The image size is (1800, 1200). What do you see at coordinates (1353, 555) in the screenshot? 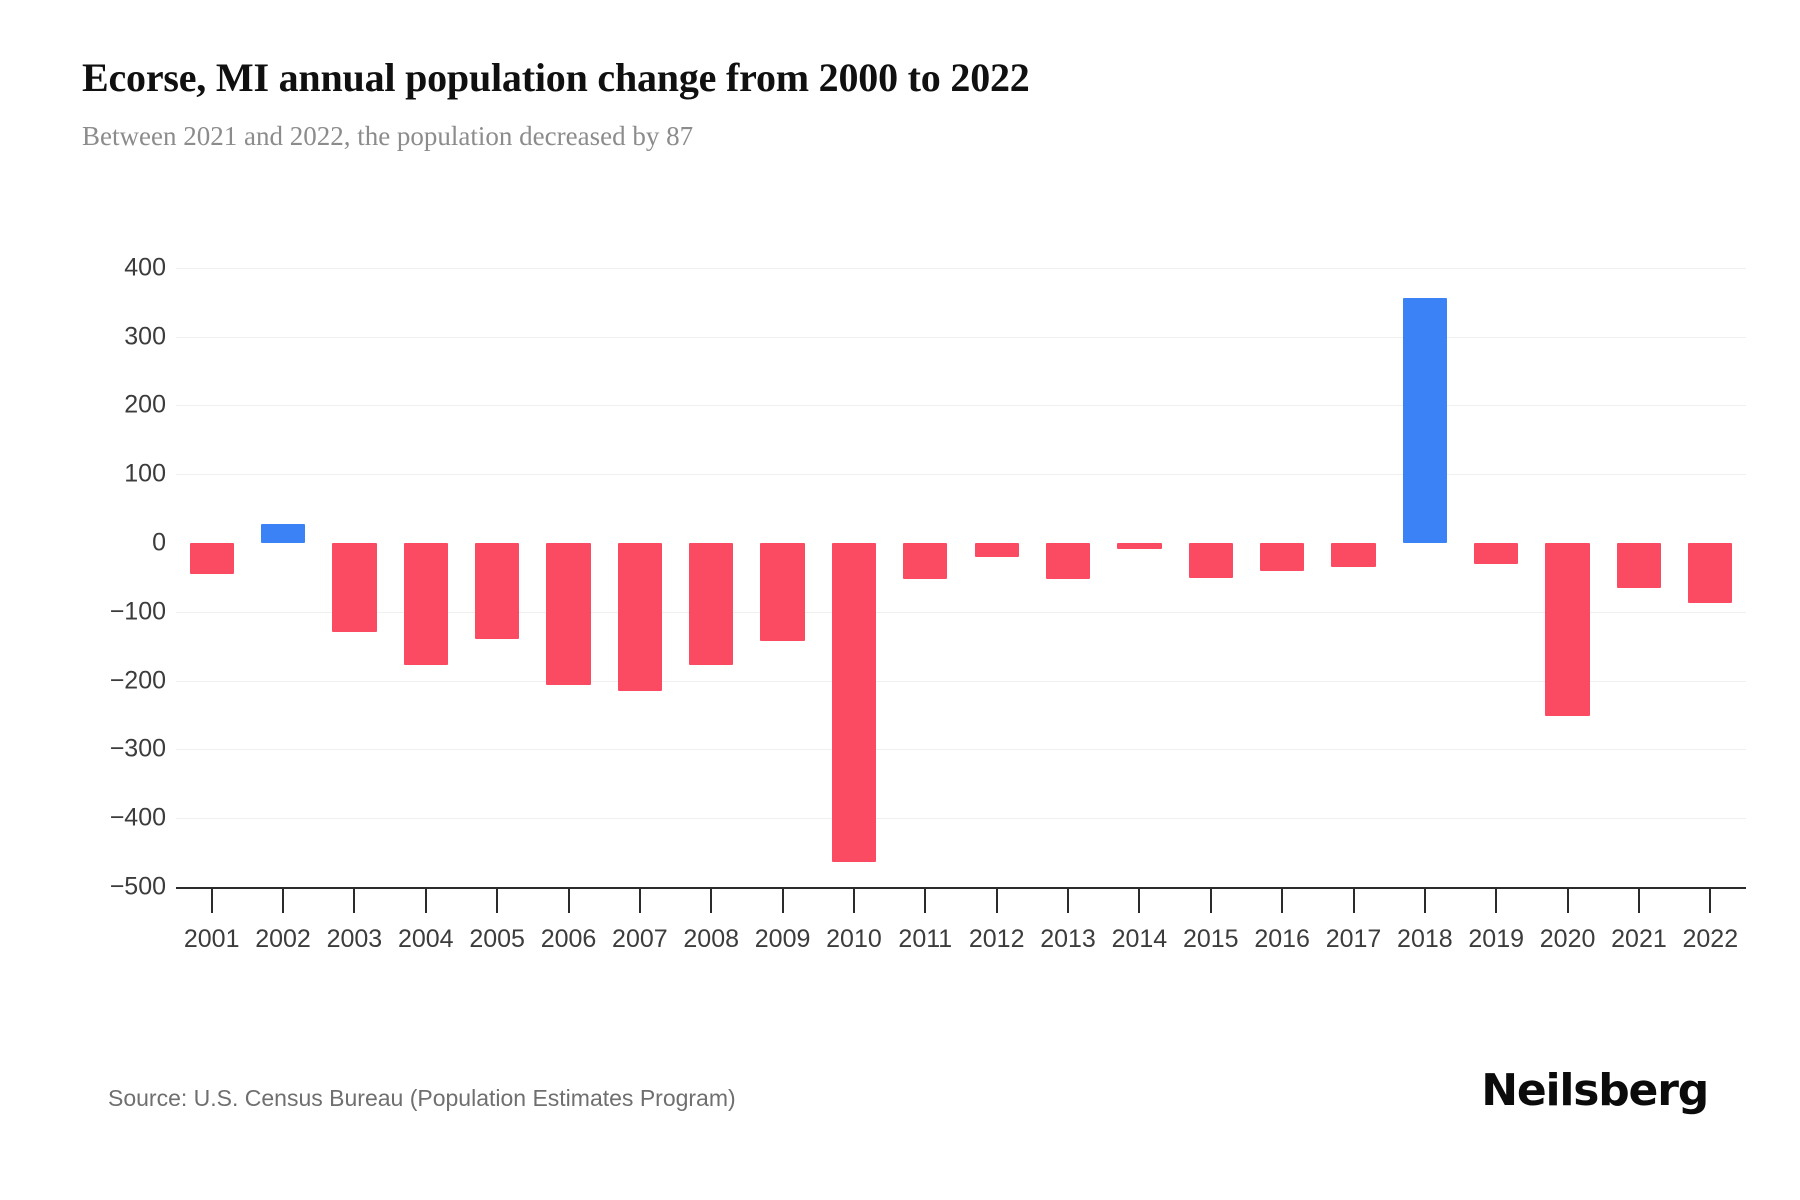
I see `bar-2017` at bounding box center [1353, 555].